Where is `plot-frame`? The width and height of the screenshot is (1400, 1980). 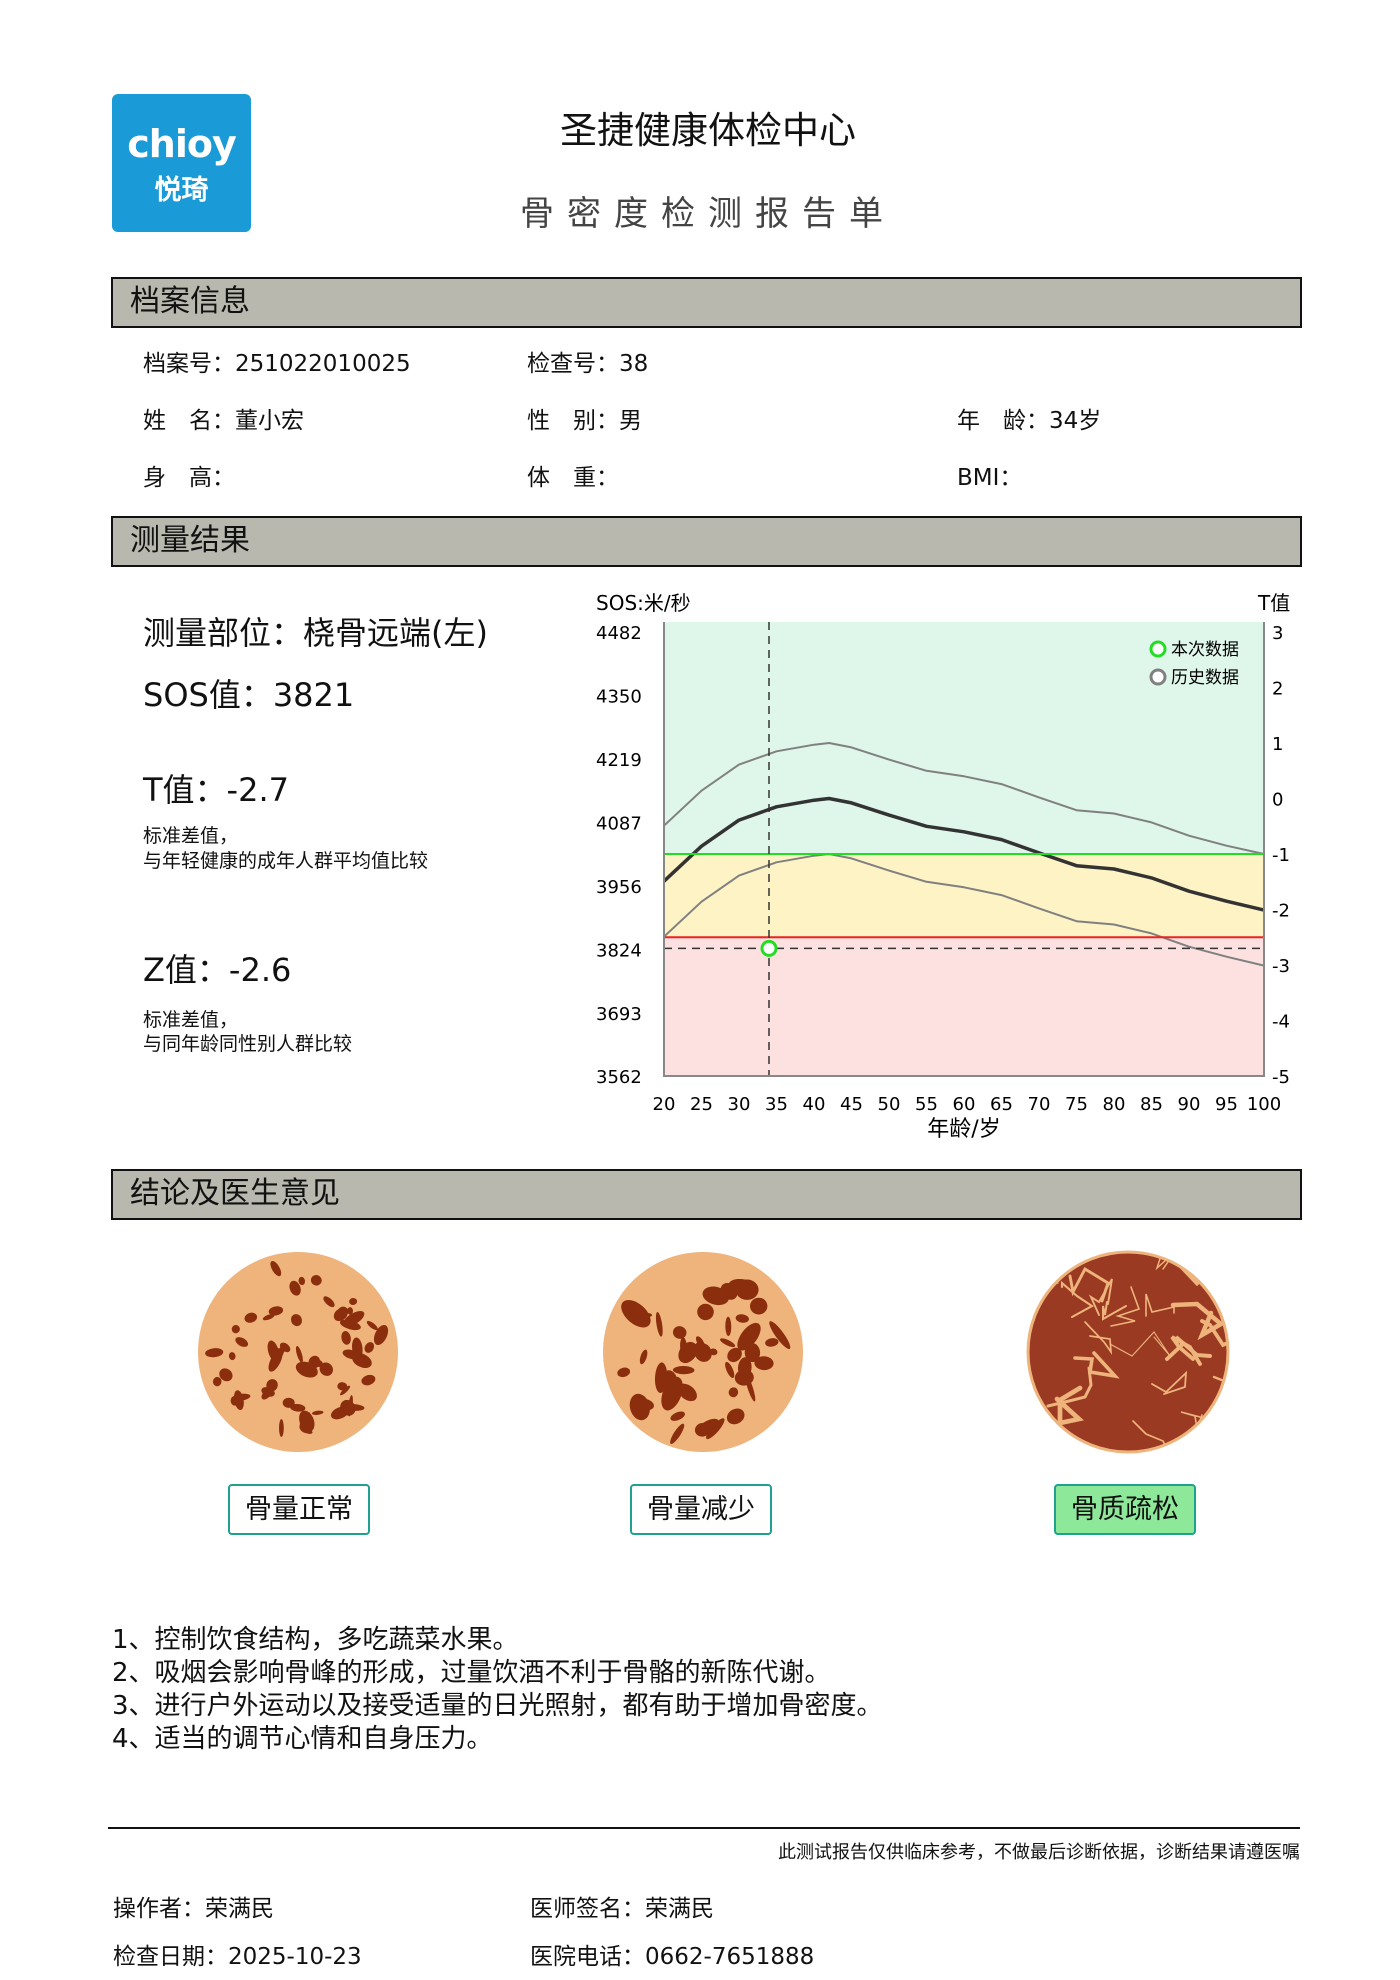 plot-frame is located at coordinates (964, 849).